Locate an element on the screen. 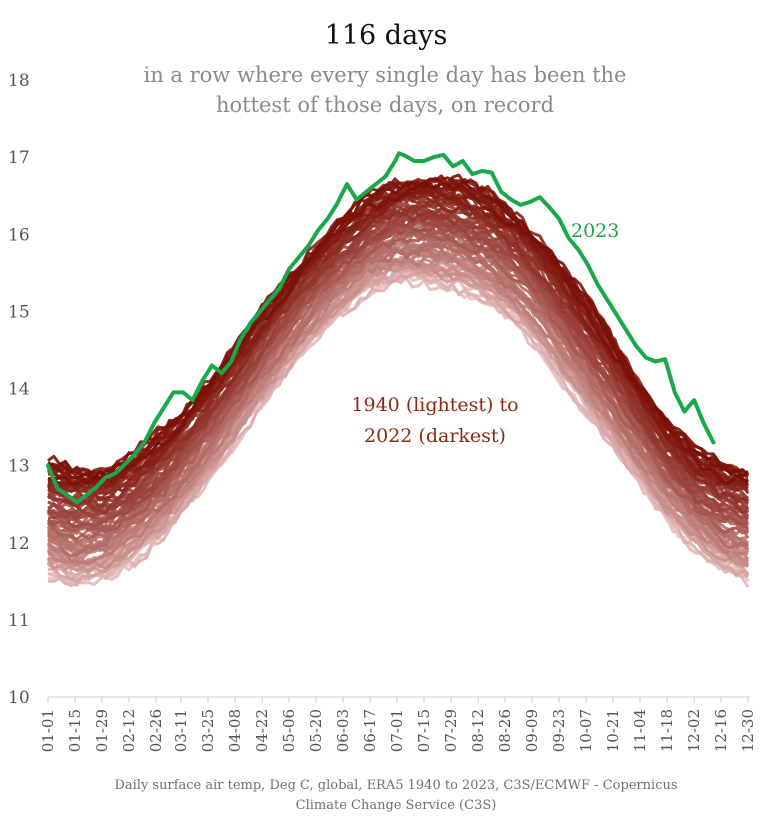  x-tick-label: 01-29 is located at coordinates (102, 730).